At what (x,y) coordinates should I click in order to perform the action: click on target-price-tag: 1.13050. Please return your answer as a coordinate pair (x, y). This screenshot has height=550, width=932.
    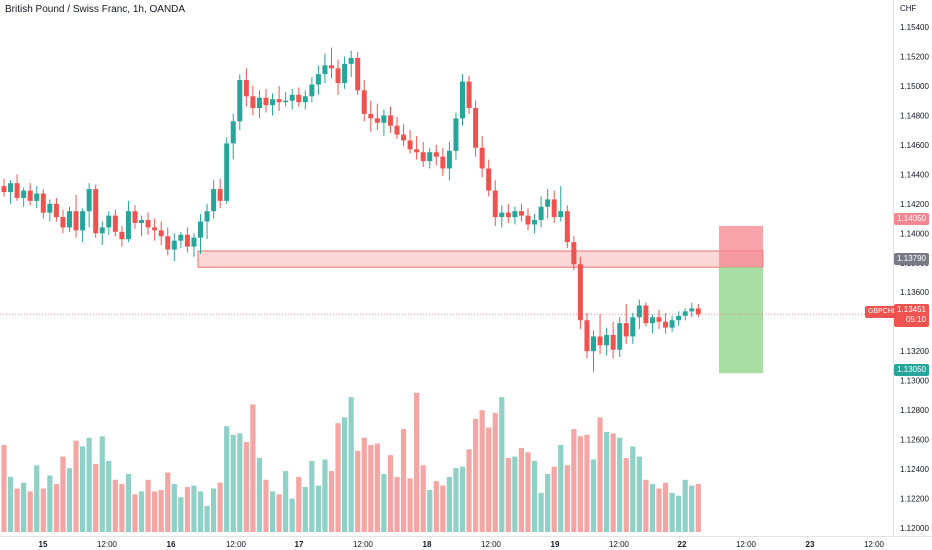
    Looking at the image, I should click on (911, 370).